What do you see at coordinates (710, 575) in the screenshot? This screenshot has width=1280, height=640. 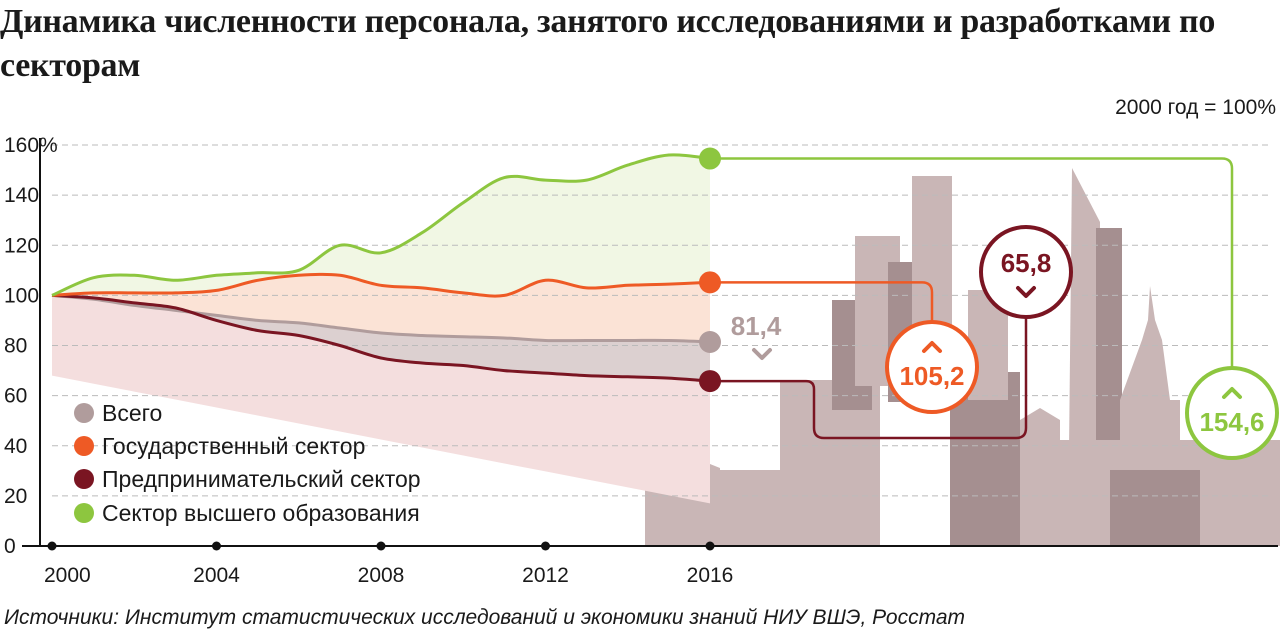 I see `x-tick-label: 2016` at bounding box center [710, 575].